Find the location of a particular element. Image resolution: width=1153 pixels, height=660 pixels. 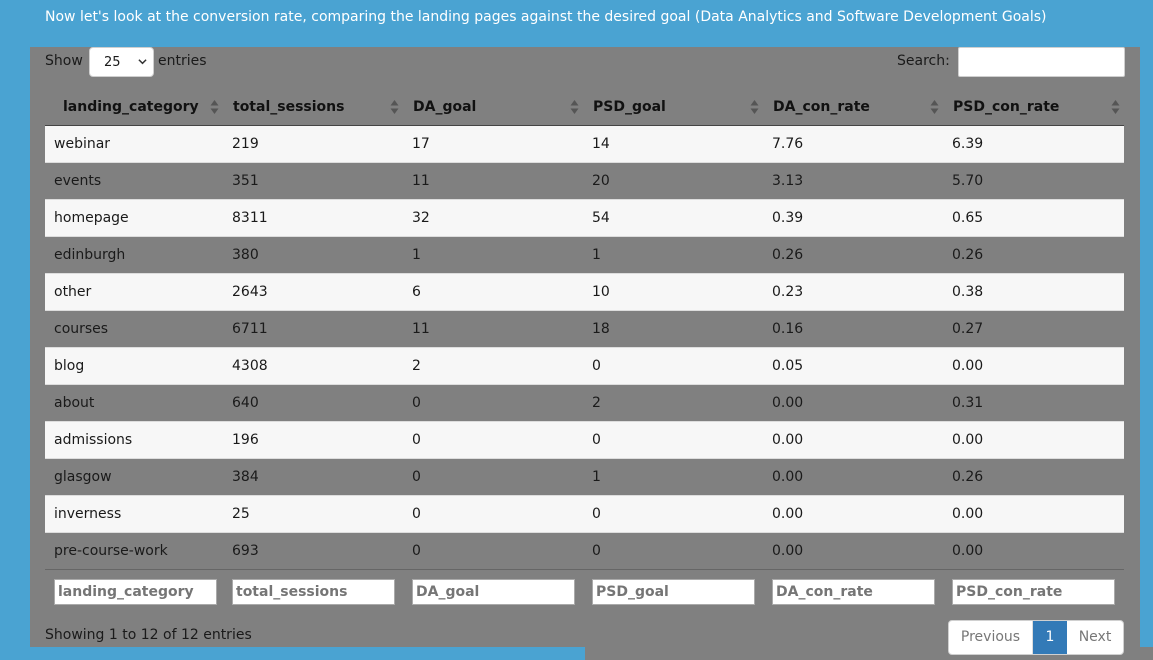

column-header-total-sessions: total_sessions is located at coordinates (313, 107).